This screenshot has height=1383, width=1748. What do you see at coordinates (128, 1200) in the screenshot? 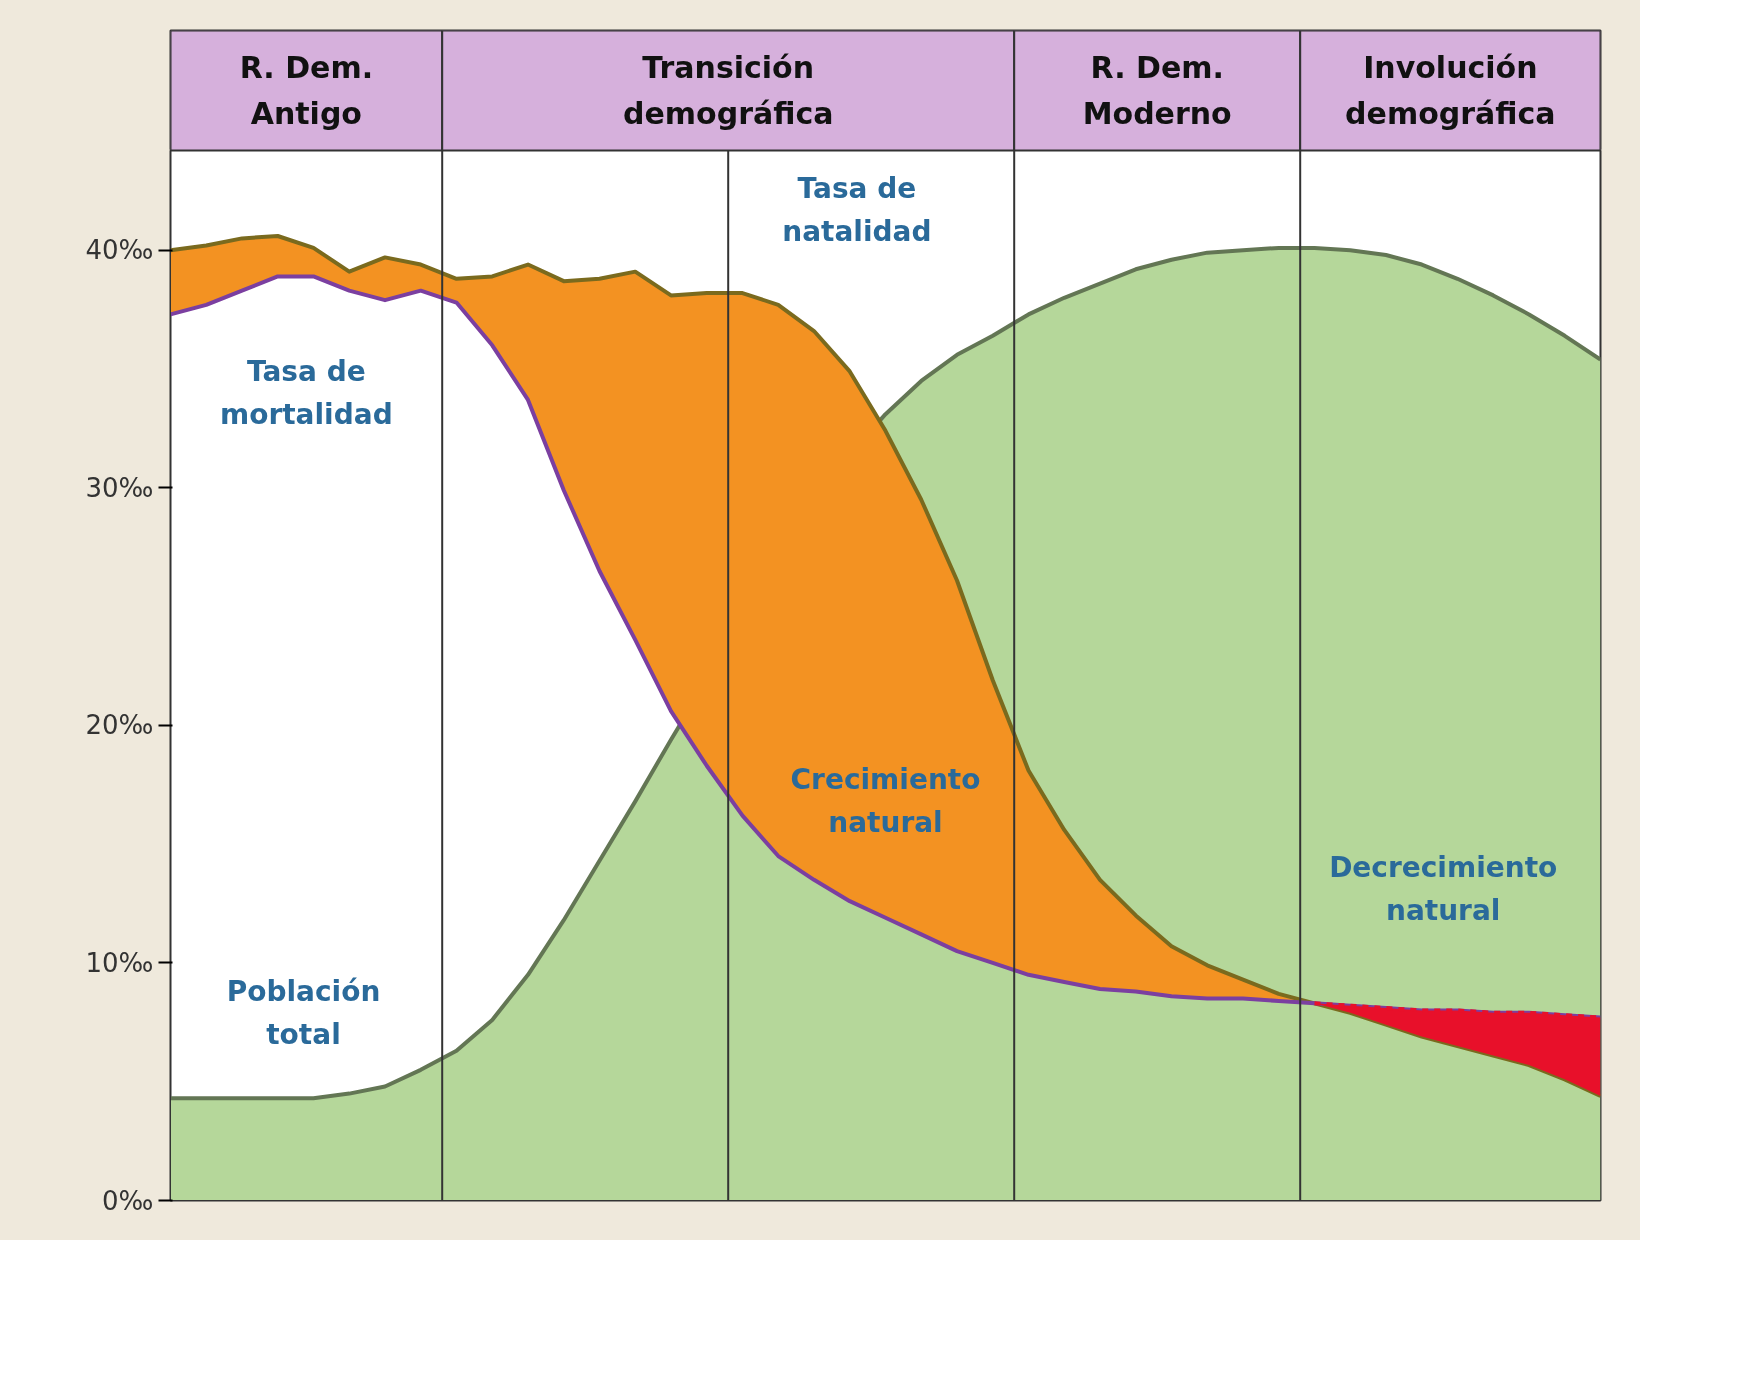
I see `y-tick-label: 0‰` at bounding box center [128, 1200].